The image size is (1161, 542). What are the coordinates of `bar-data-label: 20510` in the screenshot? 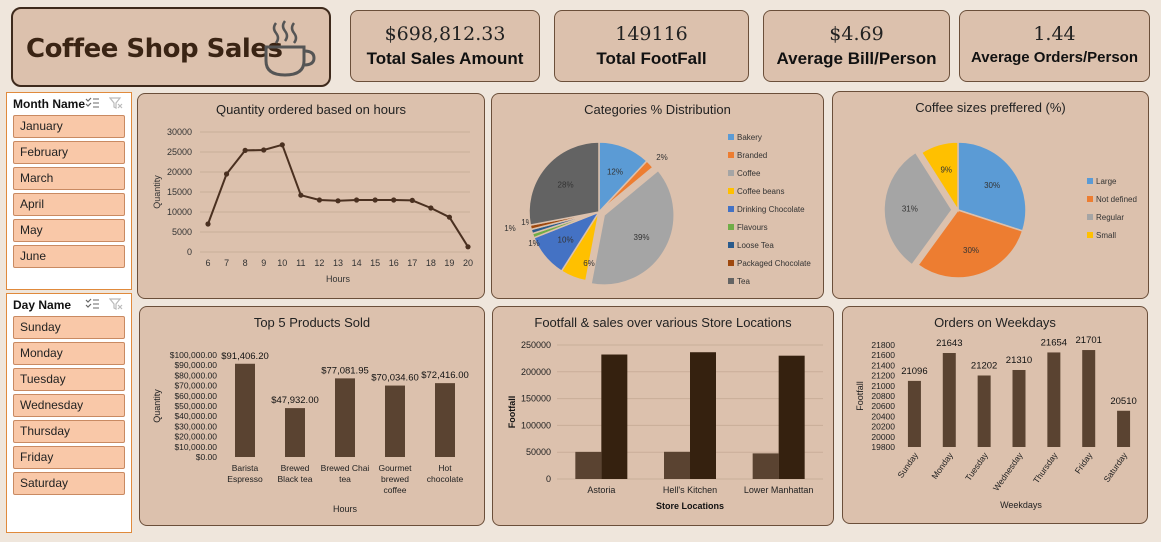 It's located at (1123, 401).